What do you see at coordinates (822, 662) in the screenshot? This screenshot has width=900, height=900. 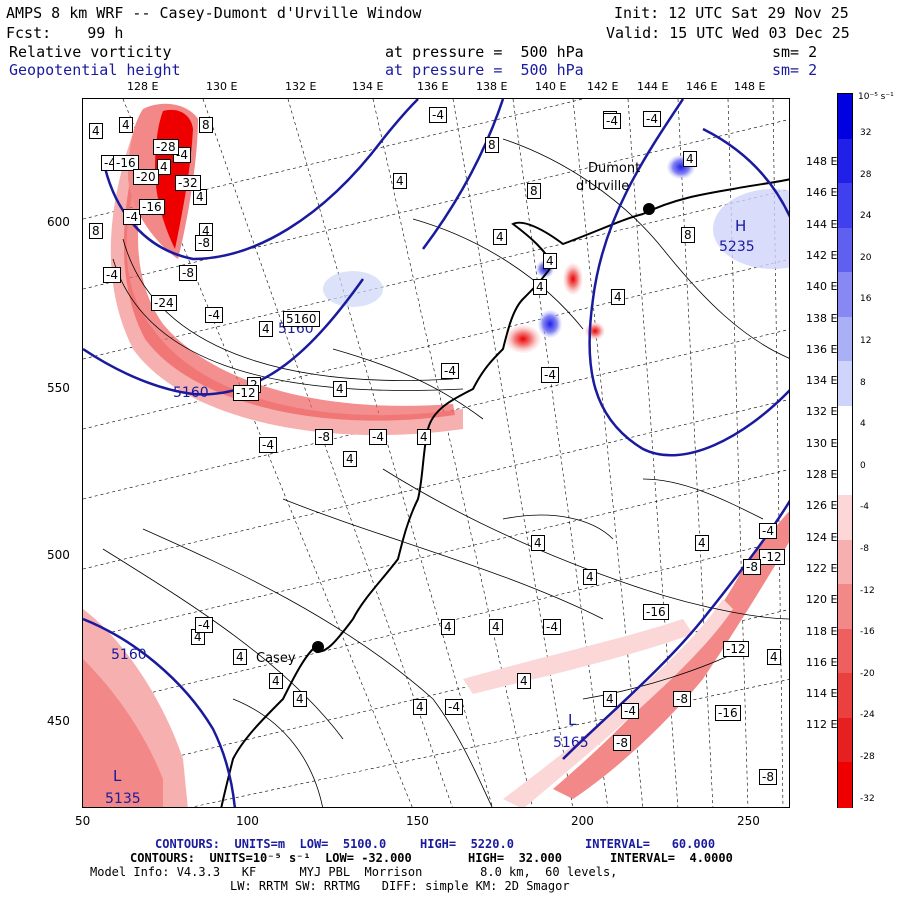 I see `right-lat-label: 116 E` at bounding box center [822, 662].